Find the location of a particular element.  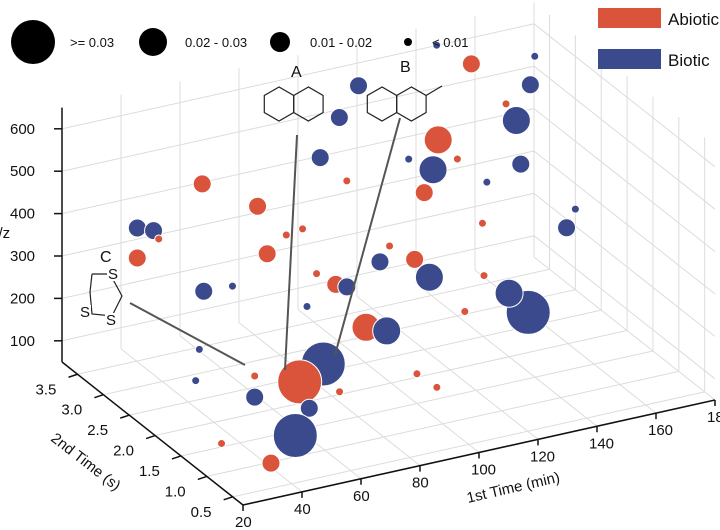

x-tick-label: 20 is located at coordinates (243, 522).